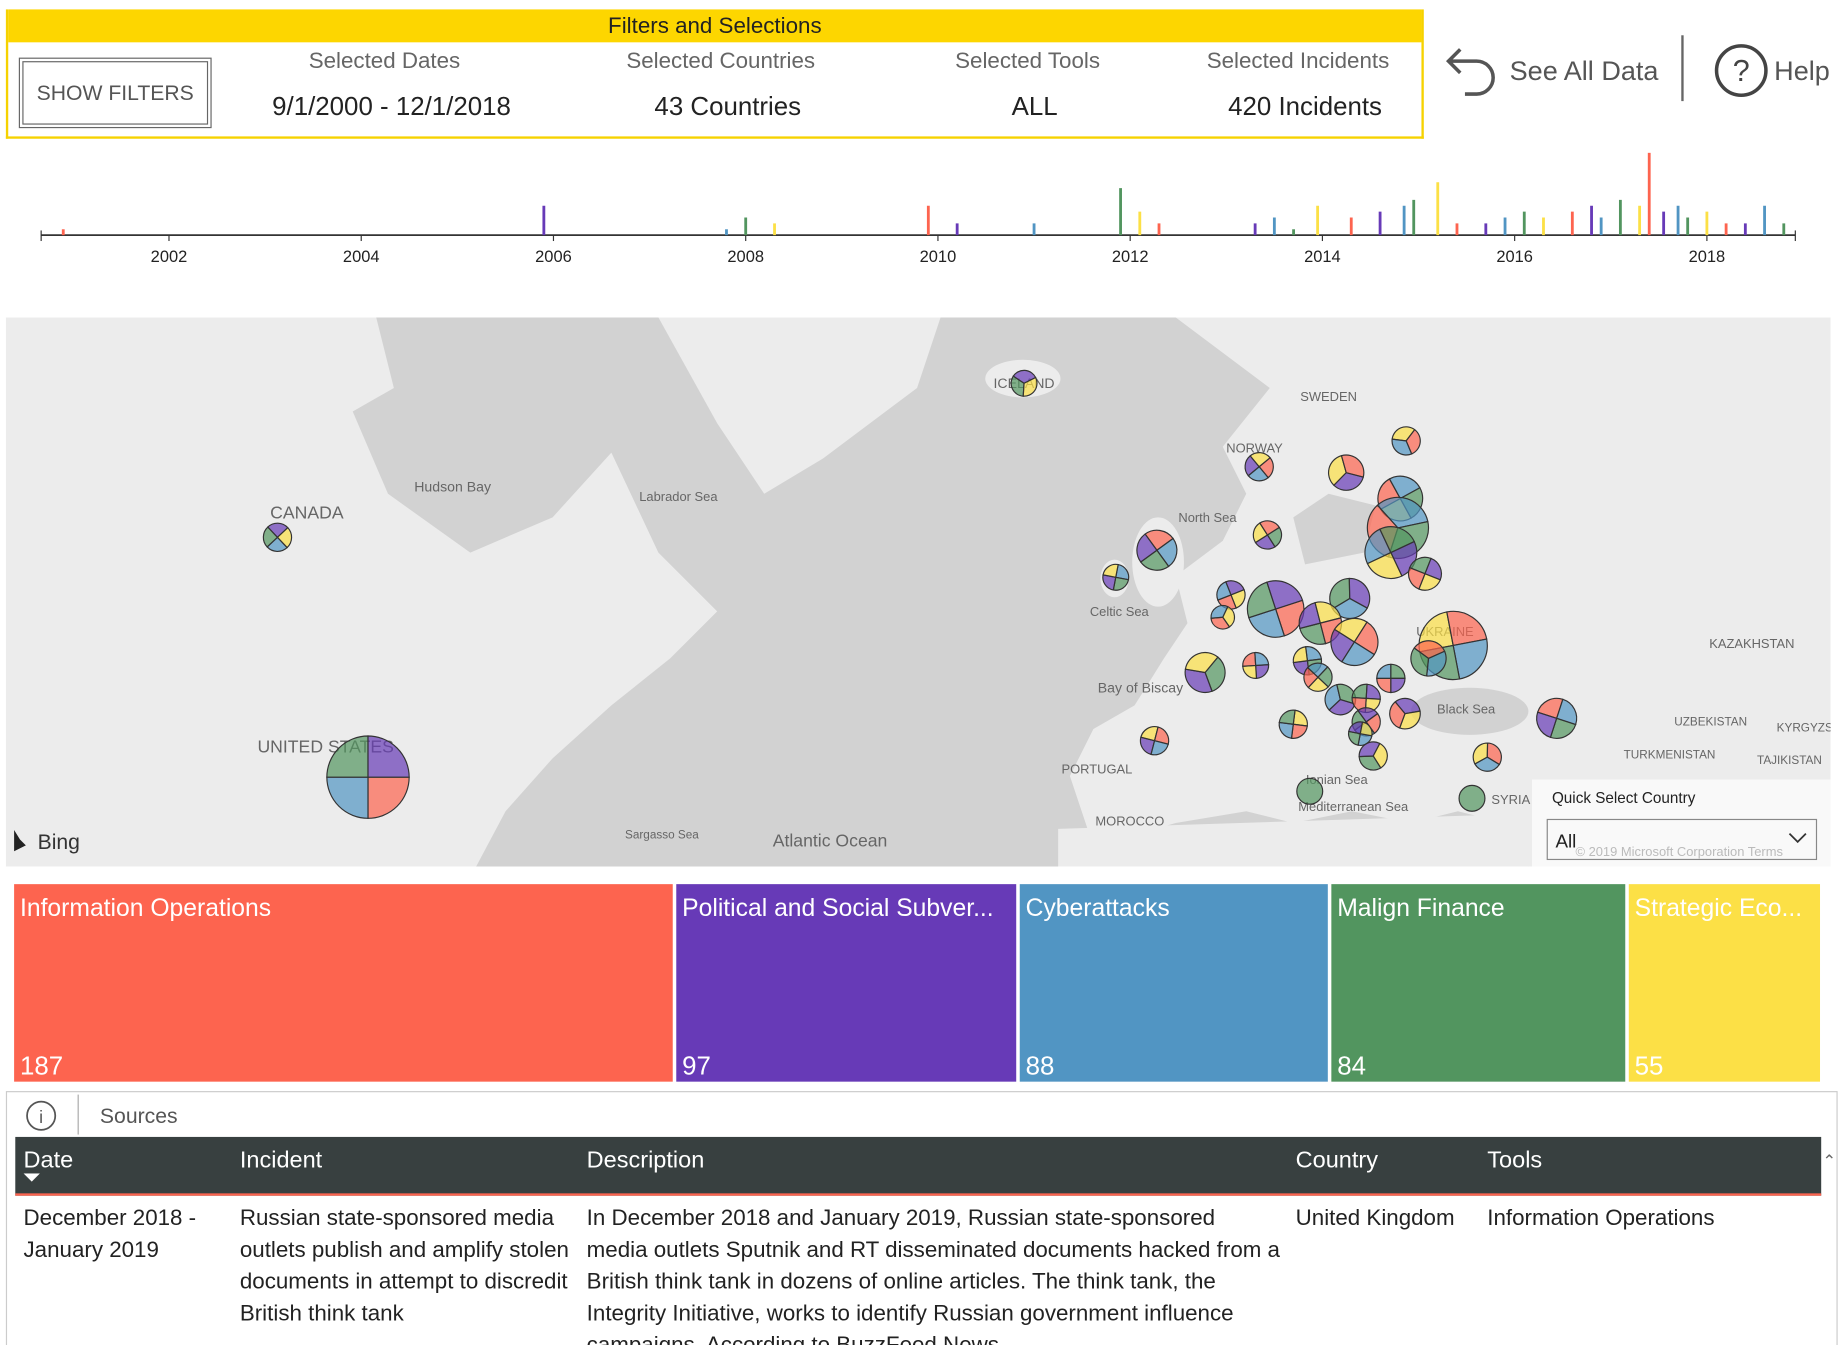 The width and height of the screenshot is (1840, 1345). What do you see at coordinates (645, 1160) in the screenshot?
I see `column-header: Description` at bounding box center [645, 1160].